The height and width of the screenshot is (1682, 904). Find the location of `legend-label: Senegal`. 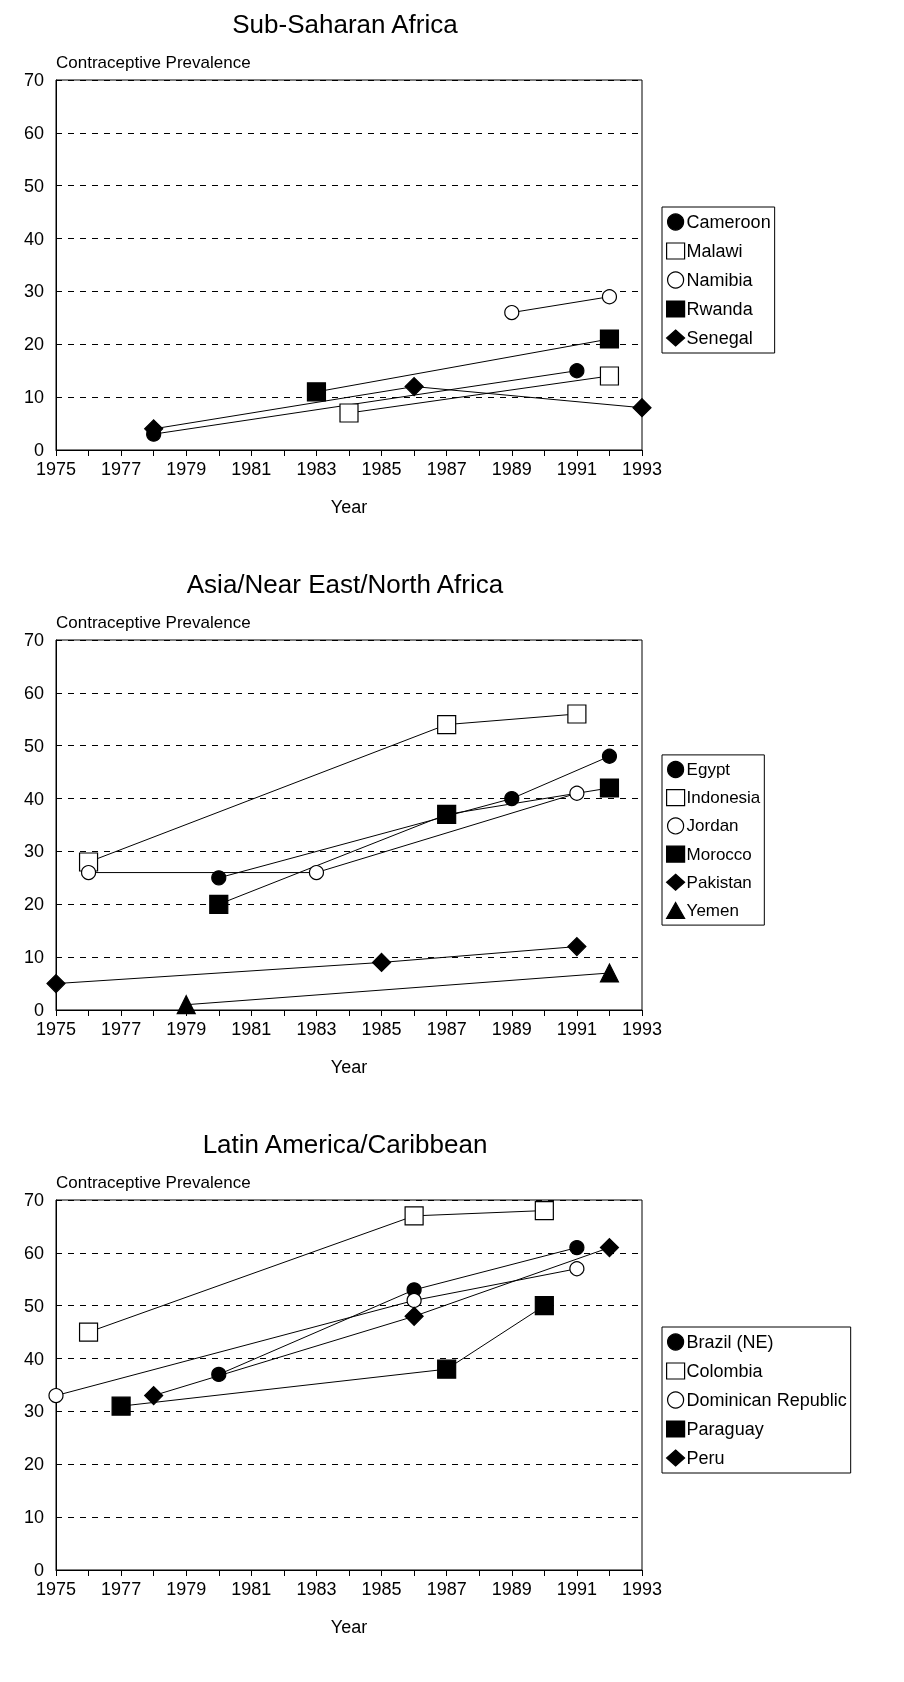

legend-label: Senegal is located at coordinates (719, 338).